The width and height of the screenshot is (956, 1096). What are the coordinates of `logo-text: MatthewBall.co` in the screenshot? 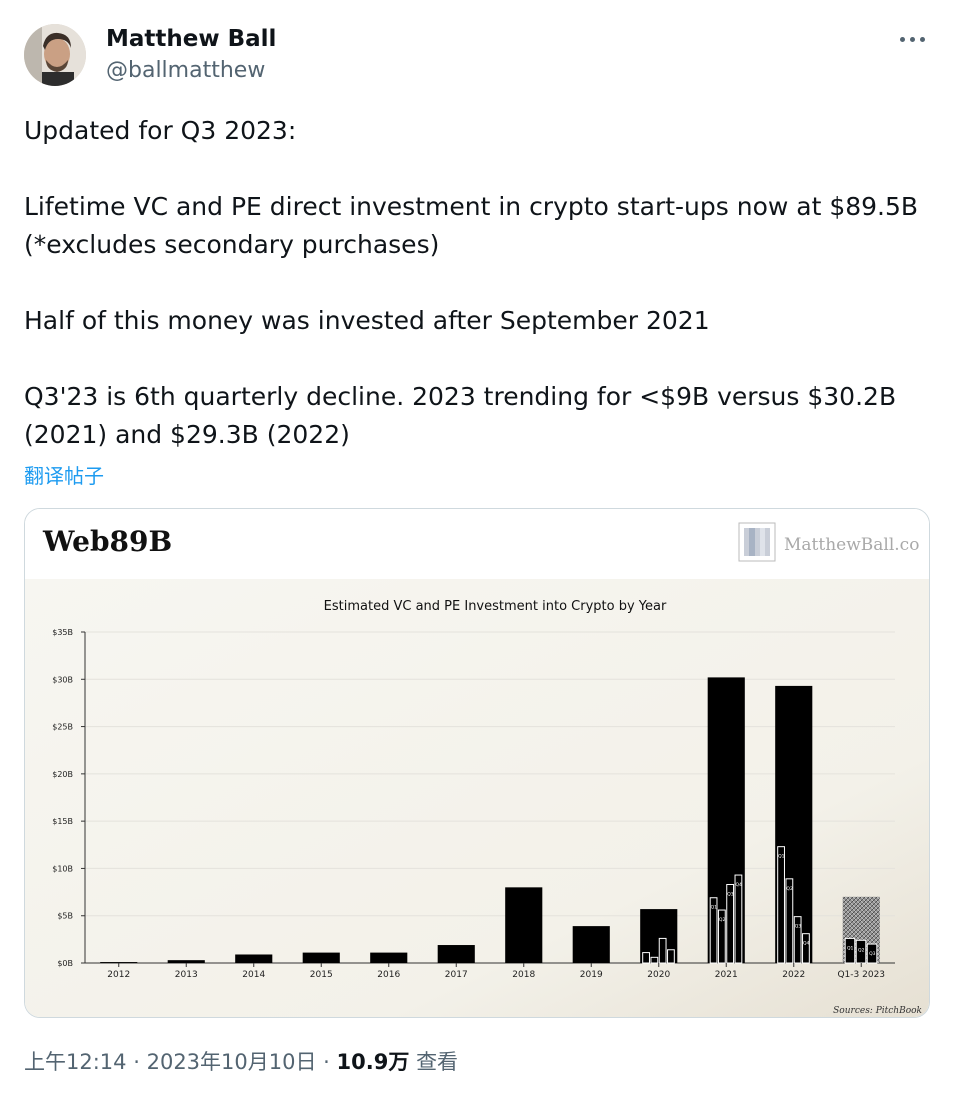 It's located at (851, 545).